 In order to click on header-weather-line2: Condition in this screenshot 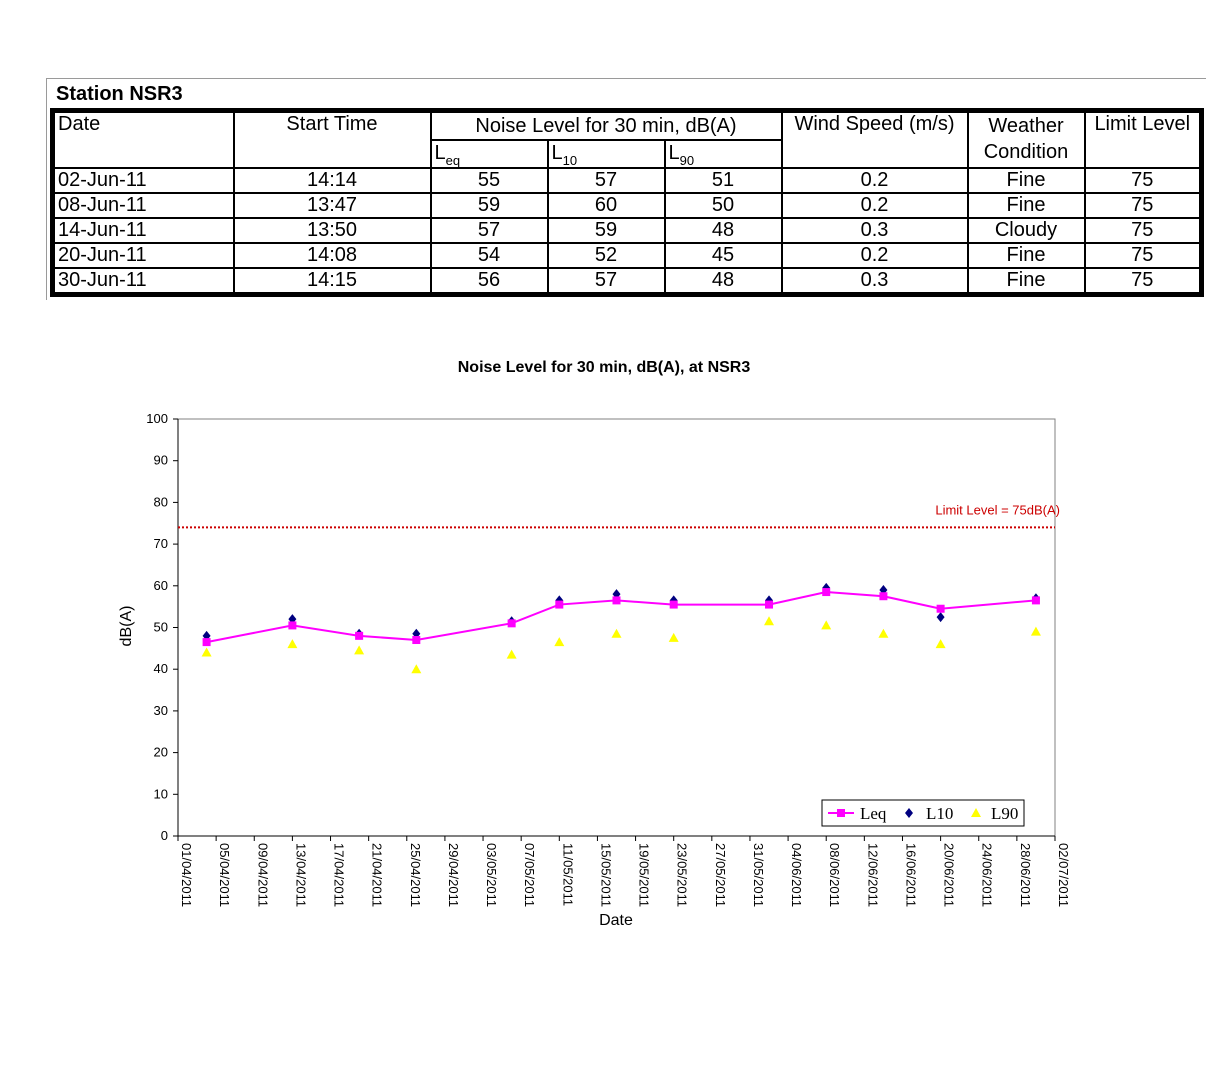, I will do `click(1026, 152)`.